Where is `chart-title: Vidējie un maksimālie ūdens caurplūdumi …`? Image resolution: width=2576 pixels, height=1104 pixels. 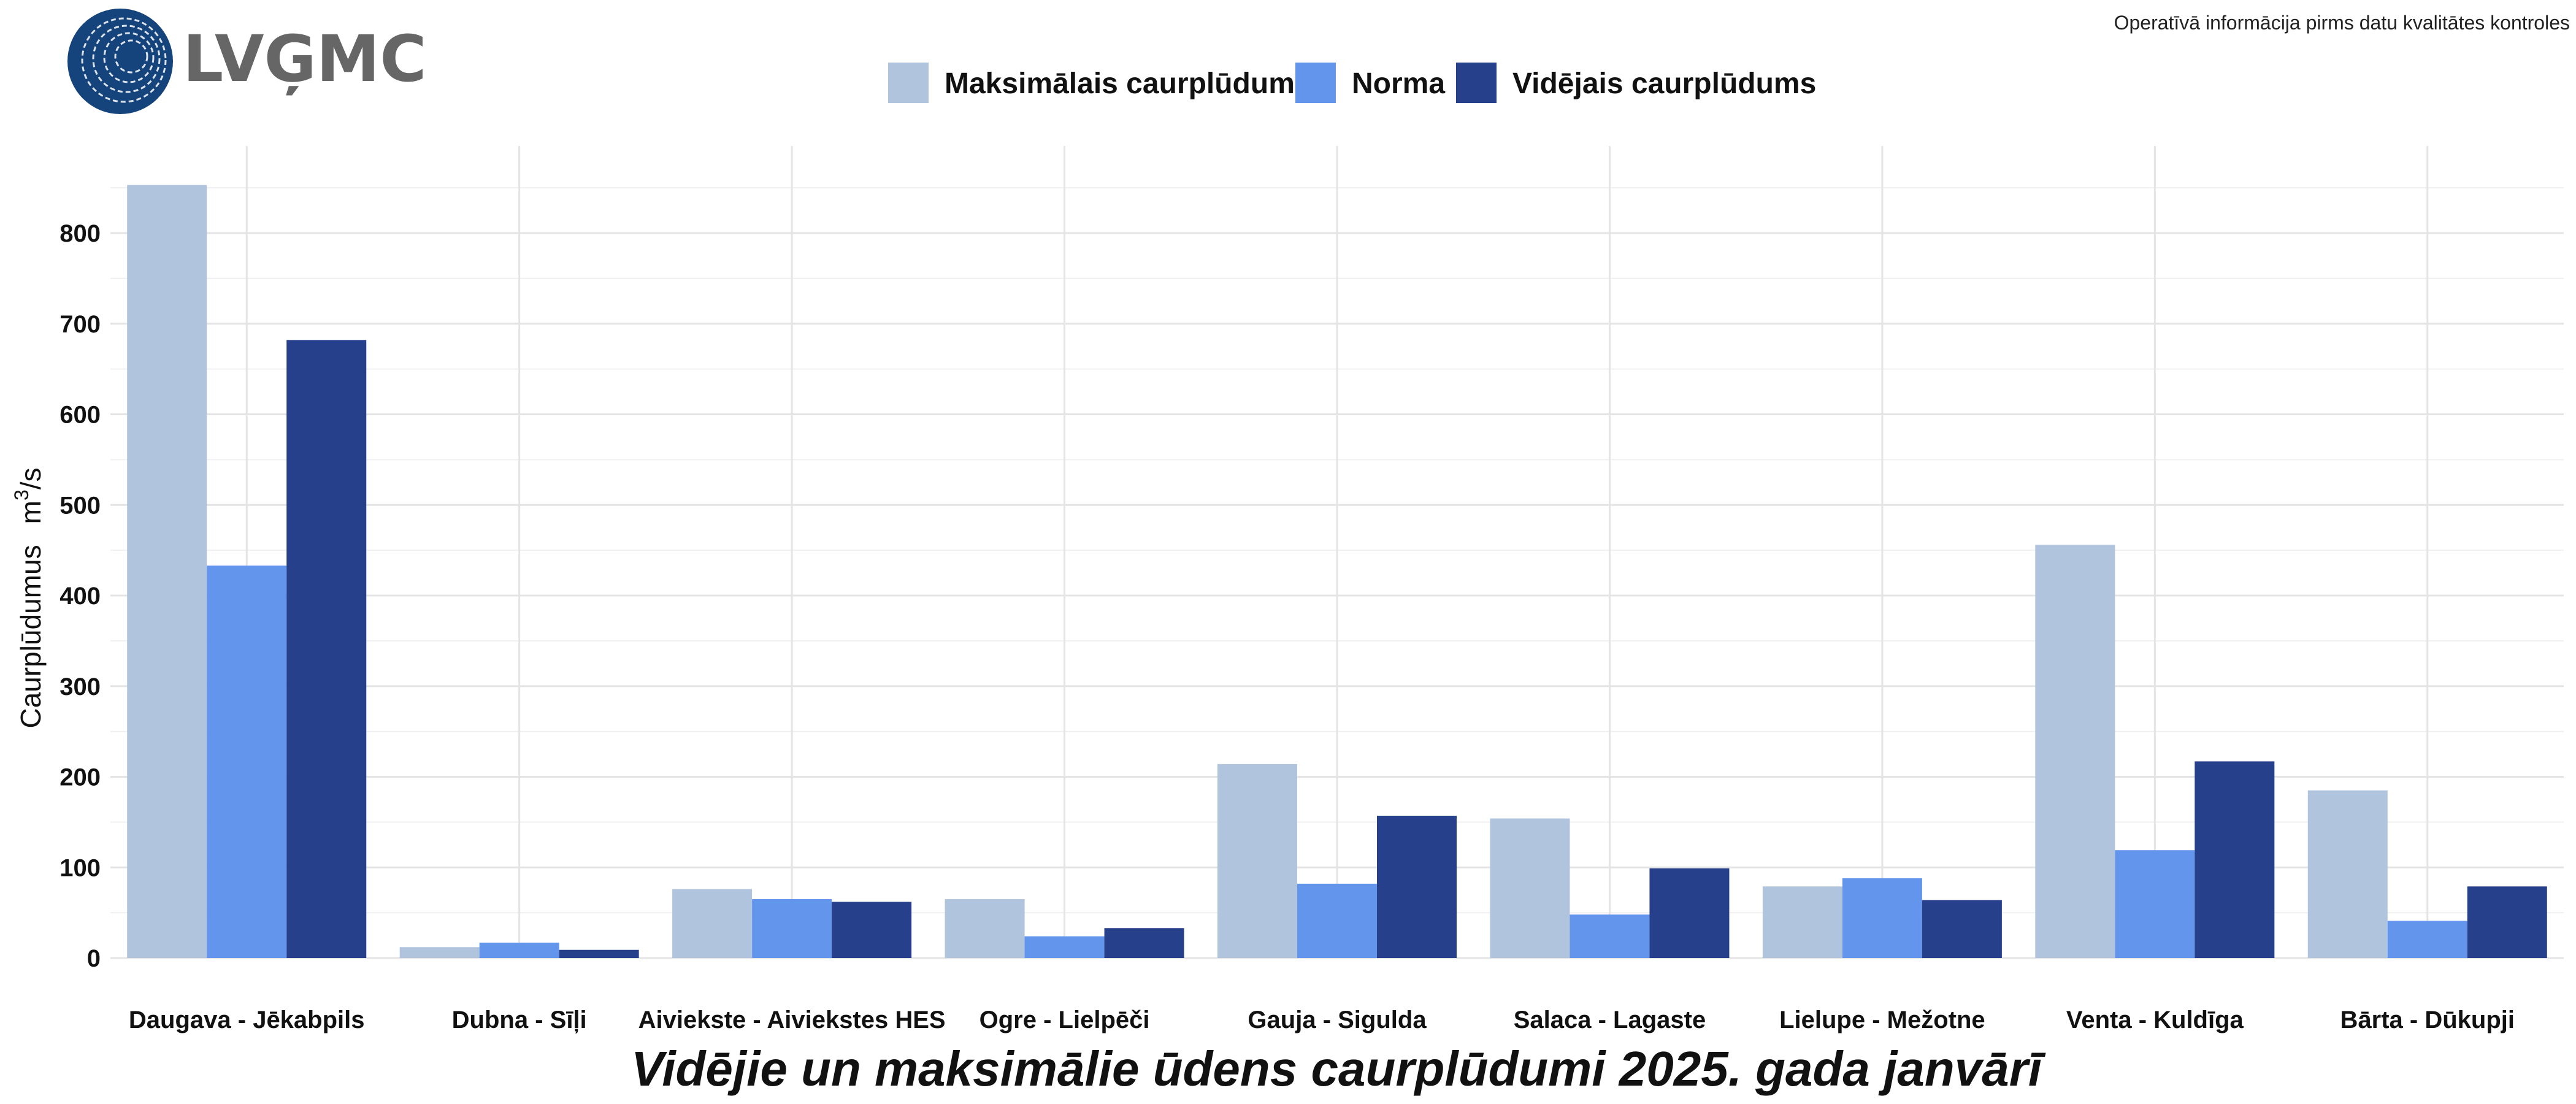
chart-title: Vidējie un maksimālie ūdens caurplūdumi … is located at coordinates (1338, 1068).